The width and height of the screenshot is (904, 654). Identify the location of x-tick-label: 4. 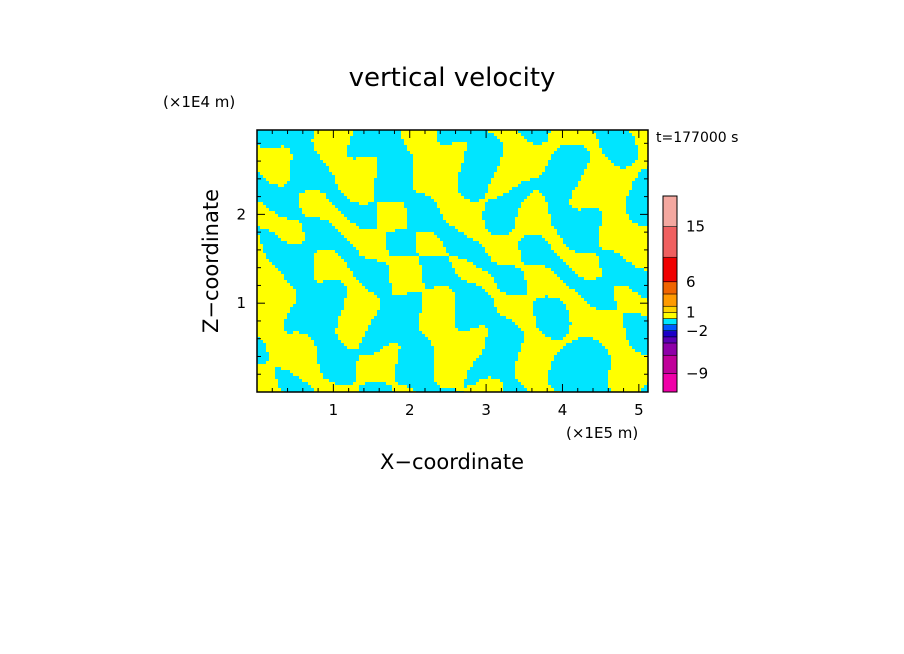
(563, 410).